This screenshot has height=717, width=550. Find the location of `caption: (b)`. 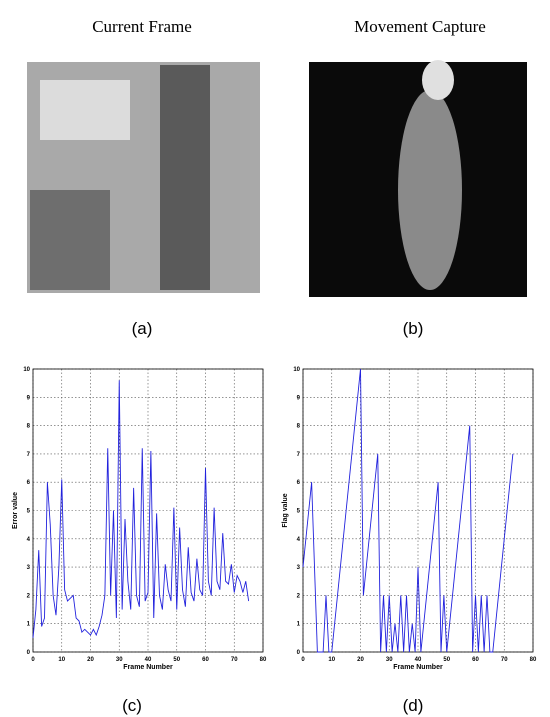

caption: (b) is located at coordinates (413, 328).